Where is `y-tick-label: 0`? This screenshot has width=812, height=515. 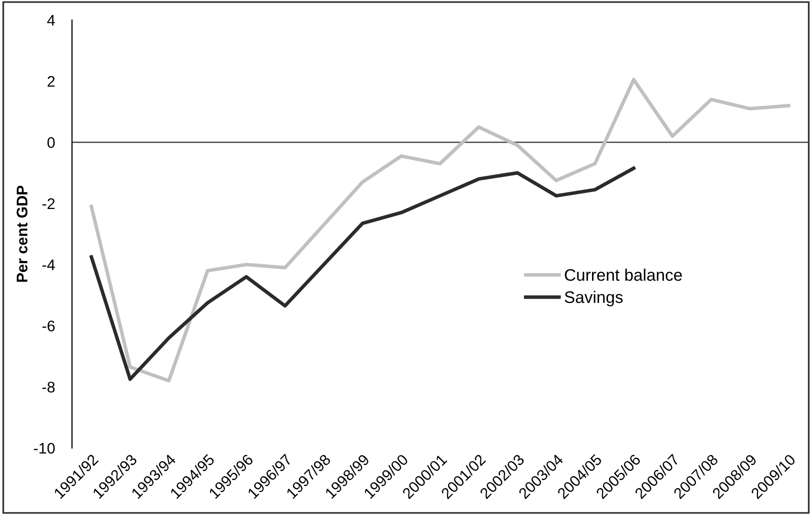
y-tick-label: 0 is located at coordinates (51, 142).